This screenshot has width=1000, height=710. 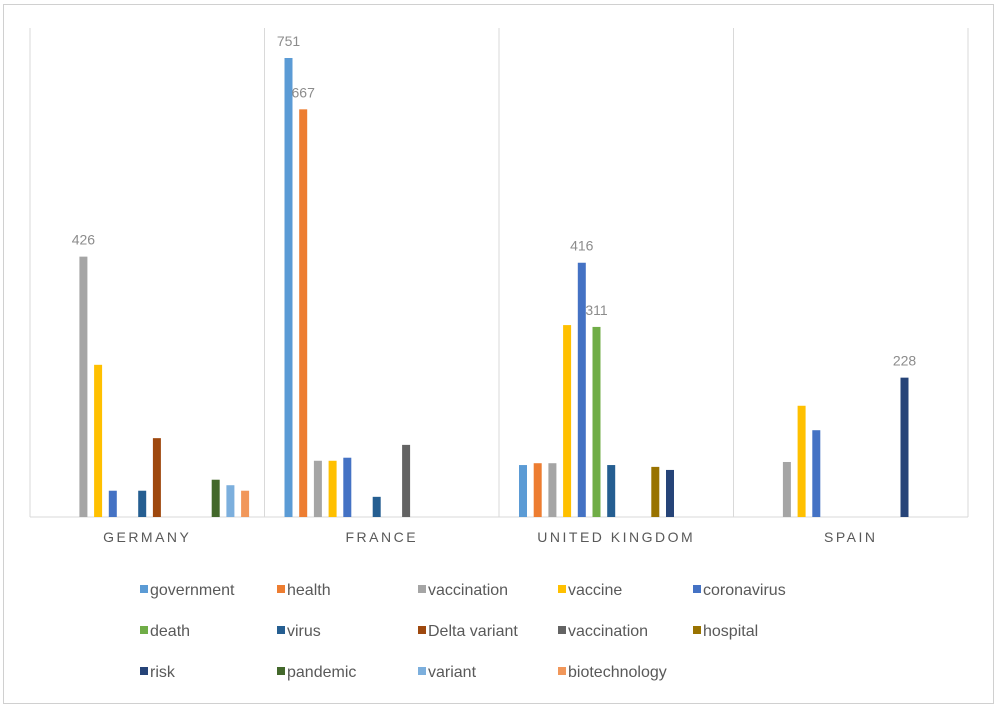 What do you see at coordinates (905, 361) in the screenshot?
I see `data-label: 228` at bounding box center [905, 361].